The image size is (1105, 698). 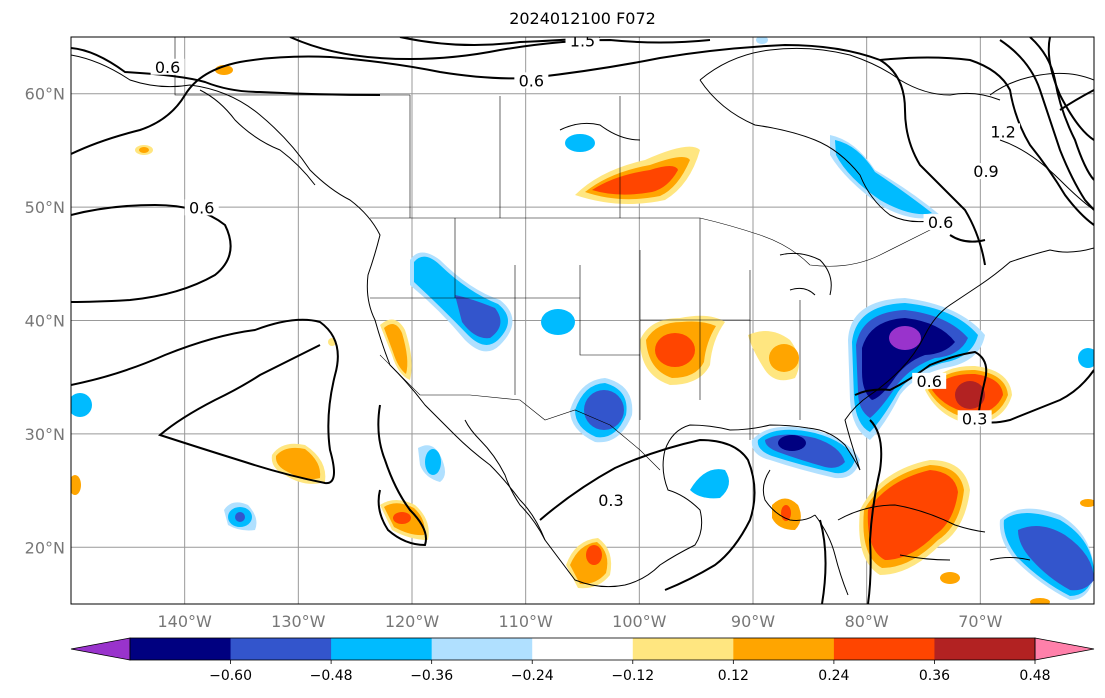 I want to click on lat-tick-labels: 60°N 50°N 40°N 30°N 20°N, so click(x=45, y=321).